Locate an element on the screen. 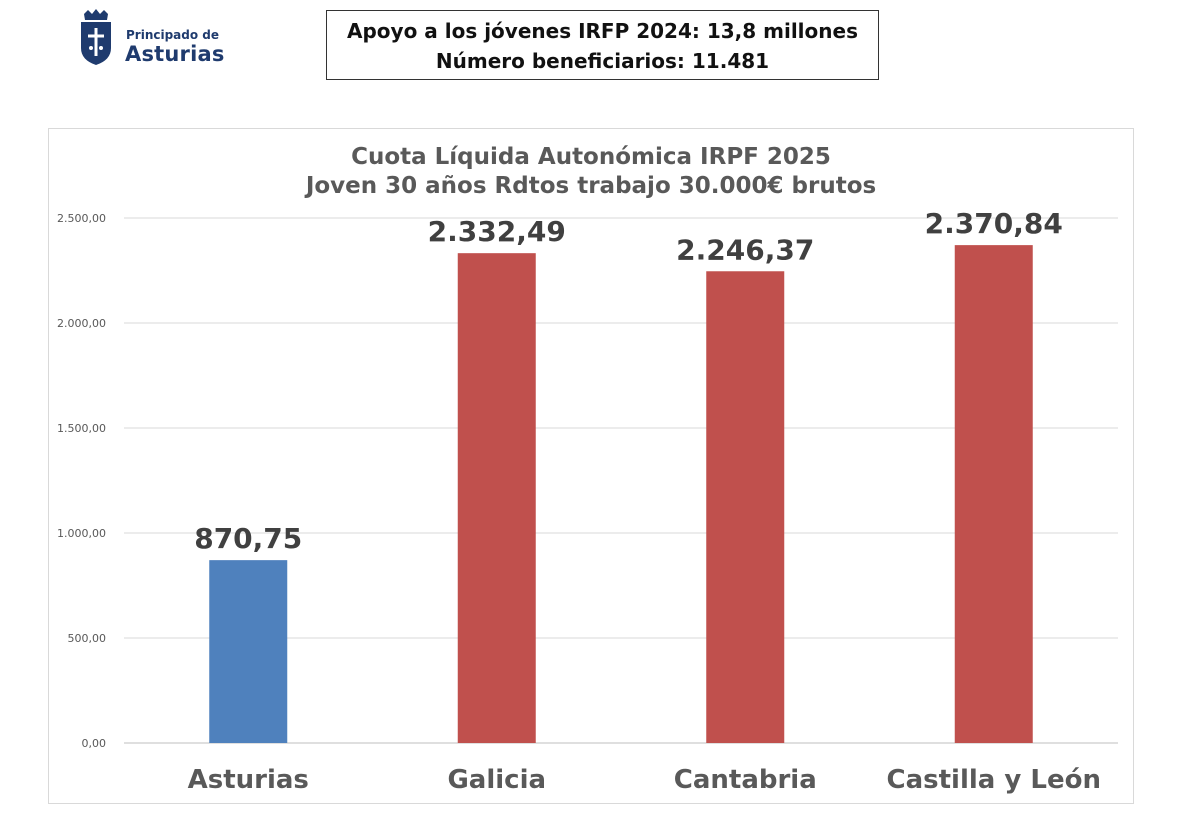  y-tick-label: 1.500,00 is located at coordinates (81, 428).